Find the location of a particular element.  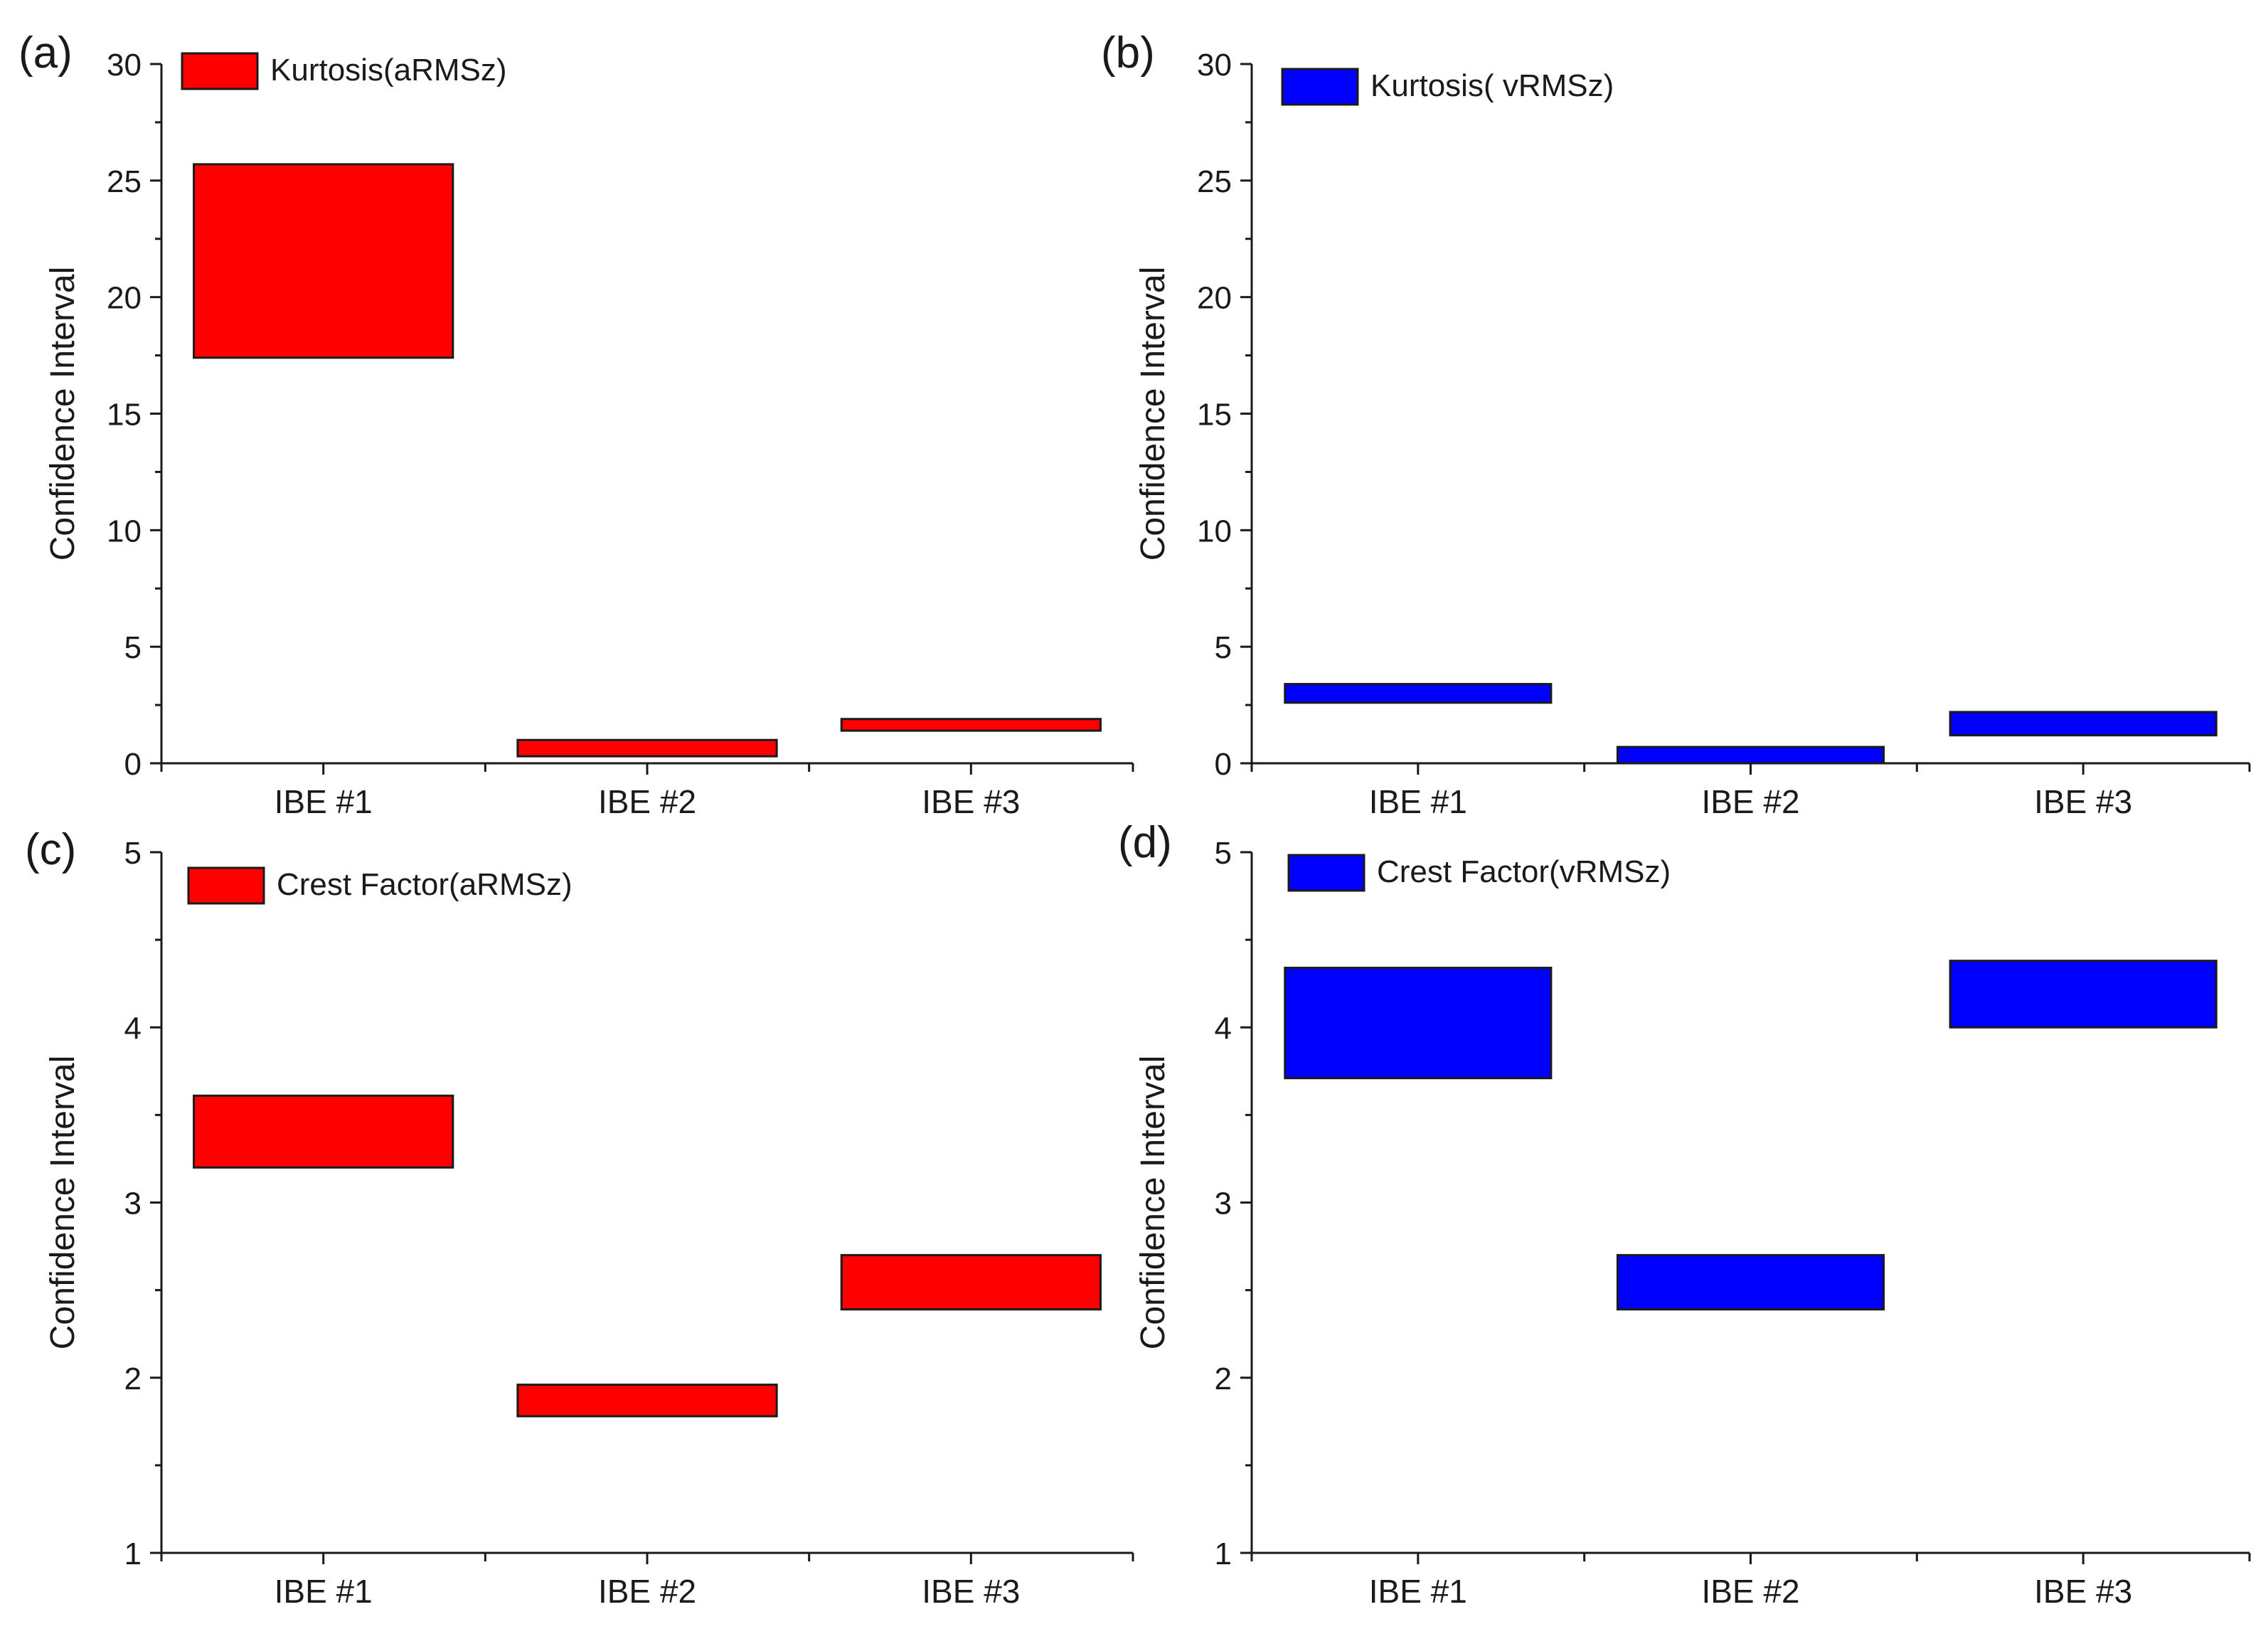

legend-label: Crest Factor(aRMSz) is located at coordinates (425, 884).